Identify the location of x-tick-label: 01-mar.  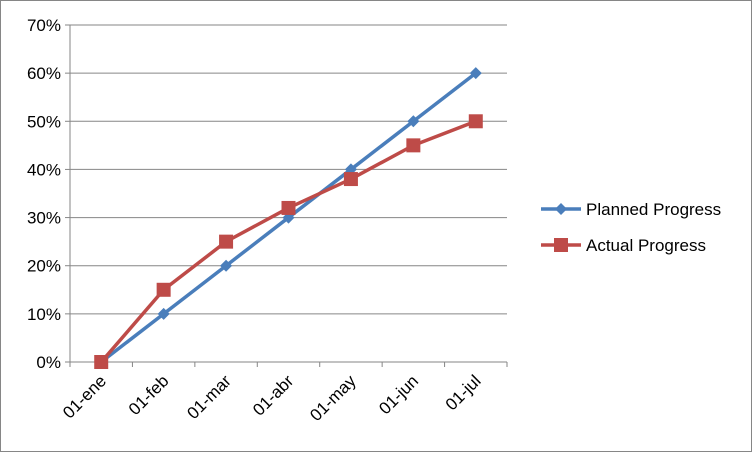
(209, 397).